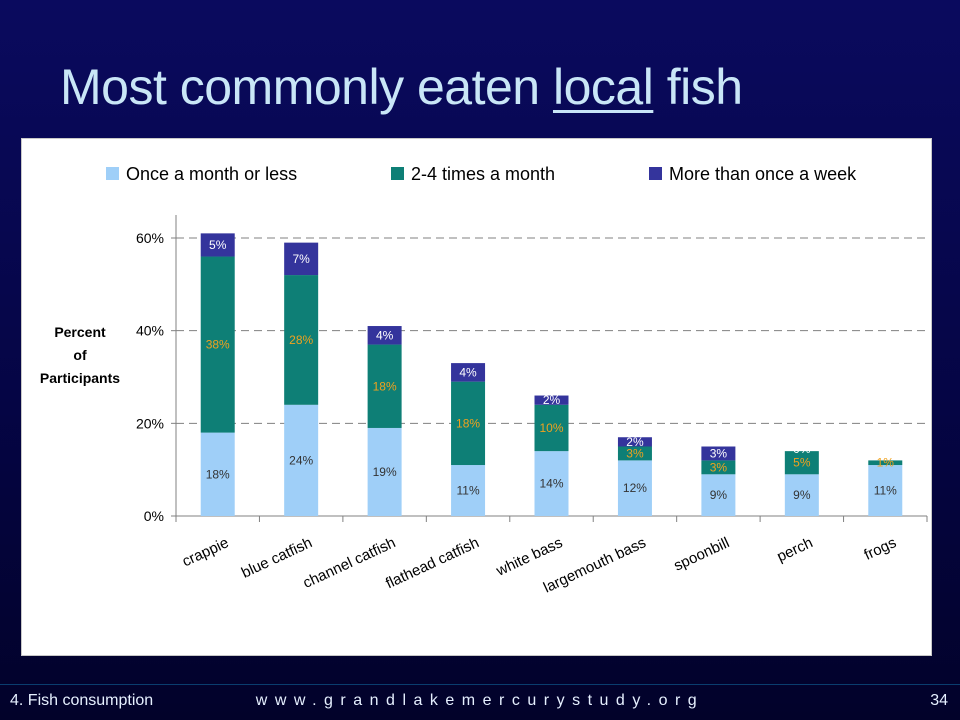 This screenshot has width=960, height=720. What do you see at coordinates (80, 355) in the screenshot?
I see `y-axis-title-line: of` at bounding box center [80, 355].